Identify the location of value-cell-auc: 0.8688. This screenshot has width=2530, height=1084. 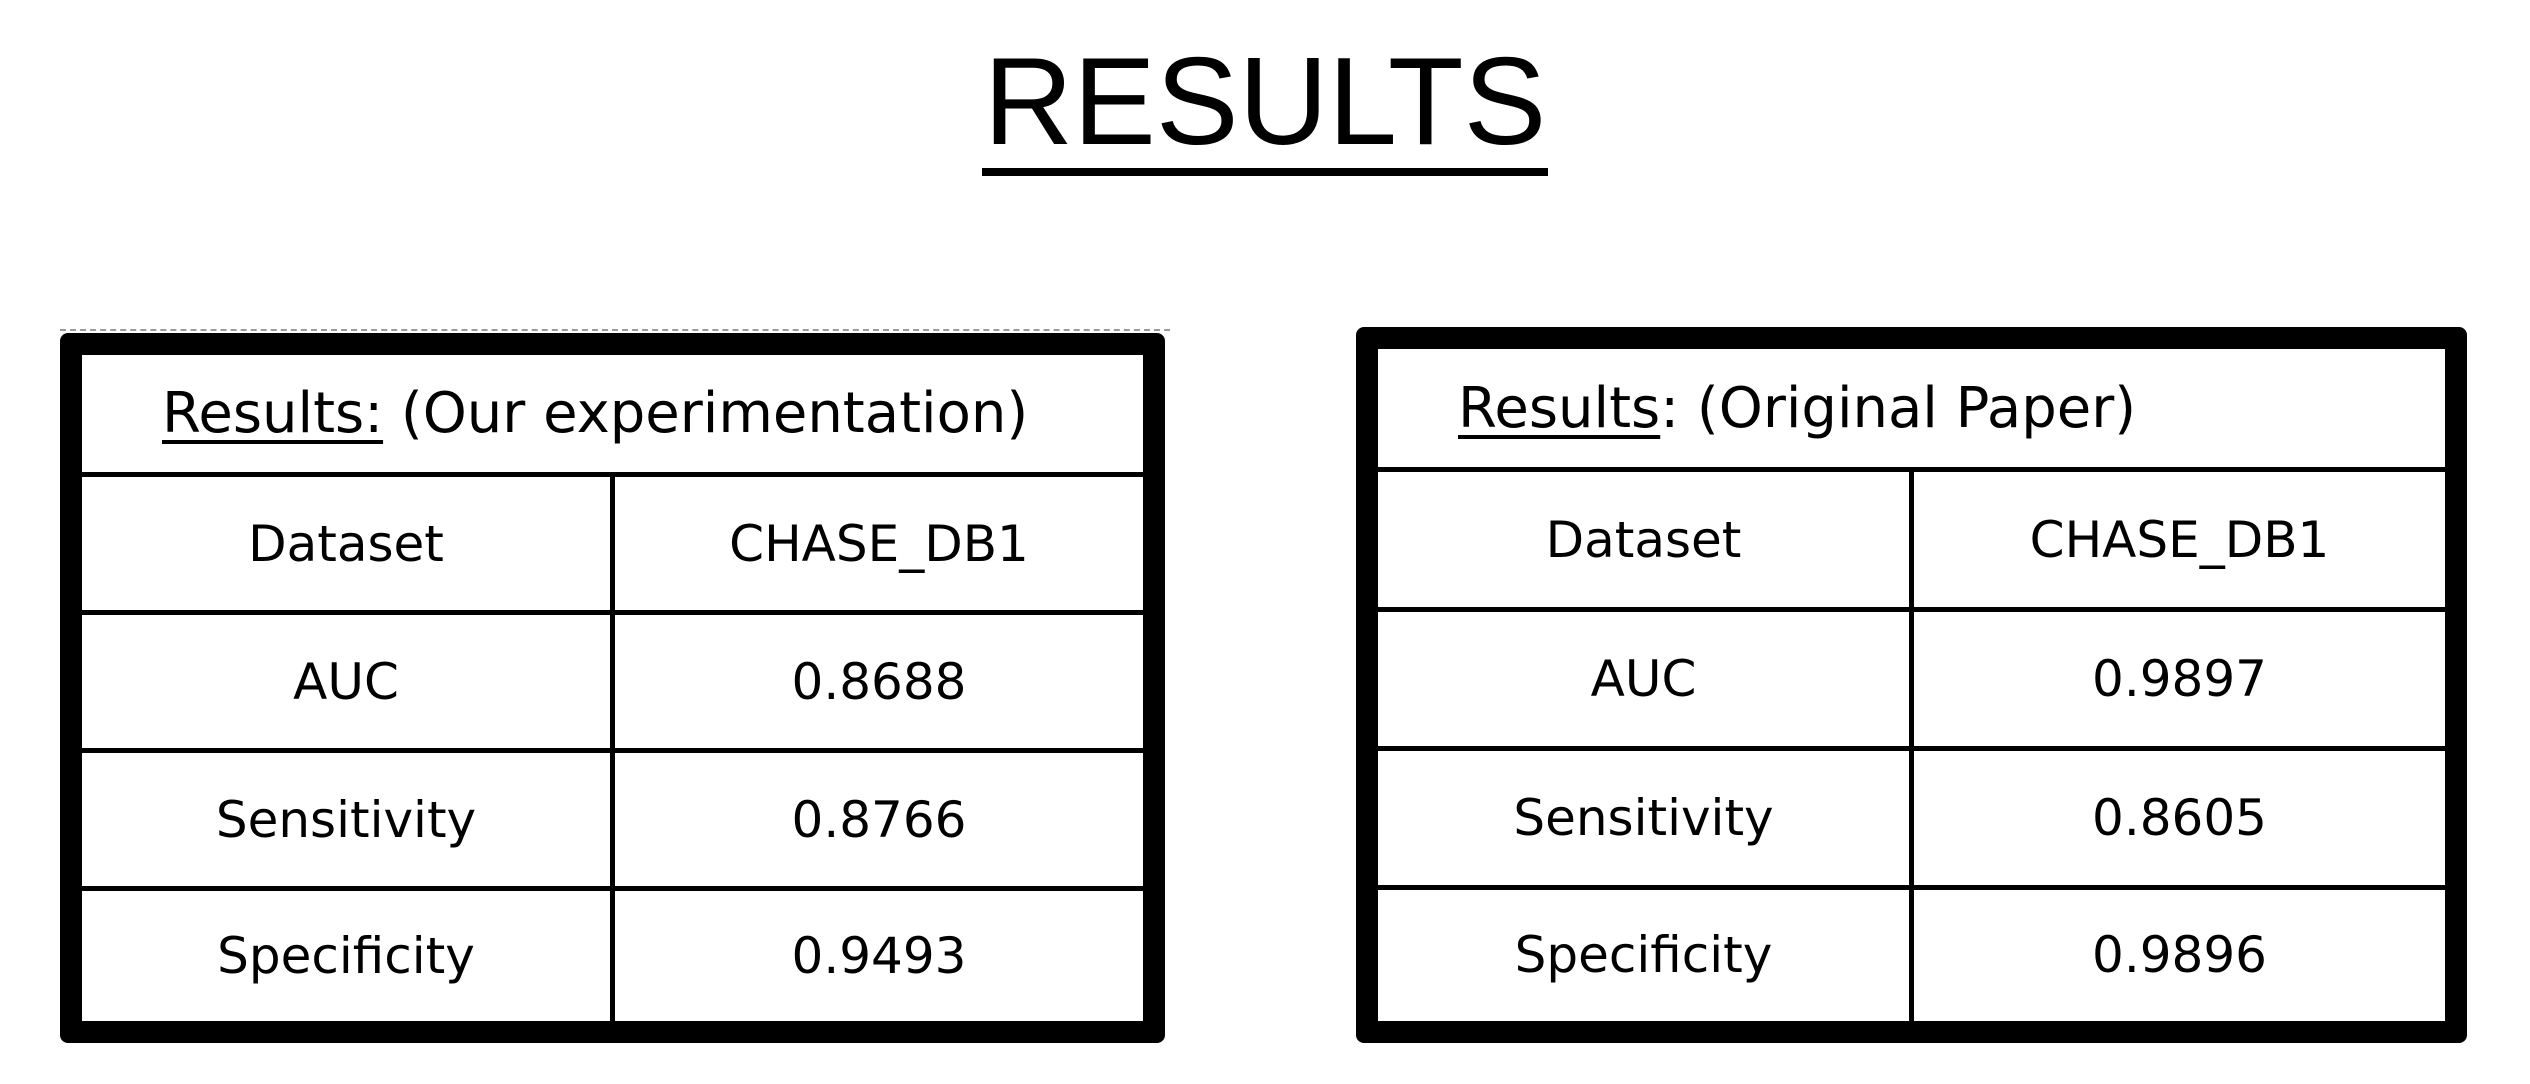
(876, 682).